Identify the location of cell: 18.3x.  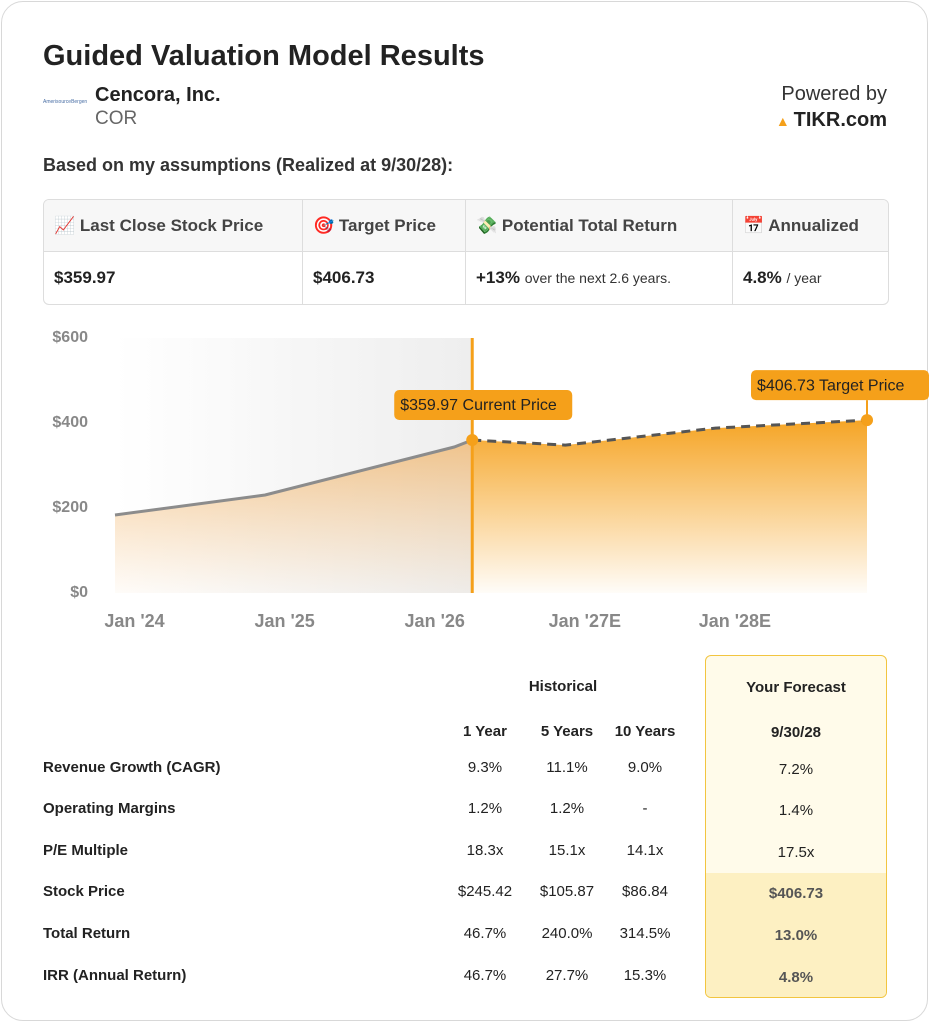
(485, 850).